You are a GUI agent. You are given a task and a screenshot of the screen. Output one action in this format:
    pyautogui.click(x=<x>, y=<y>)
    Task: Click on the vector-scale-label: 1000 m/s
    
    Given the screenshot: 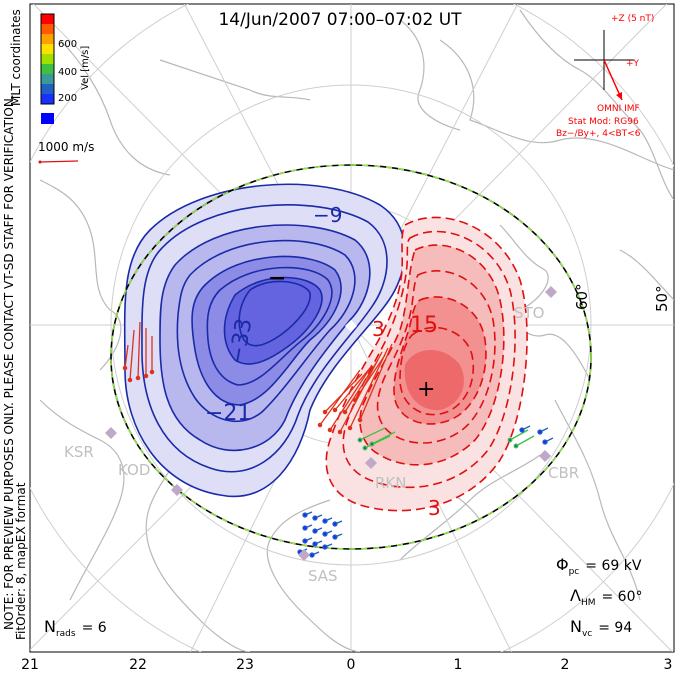 What is the action you would take?
    pyautogui.click(x=66, y=147)
    